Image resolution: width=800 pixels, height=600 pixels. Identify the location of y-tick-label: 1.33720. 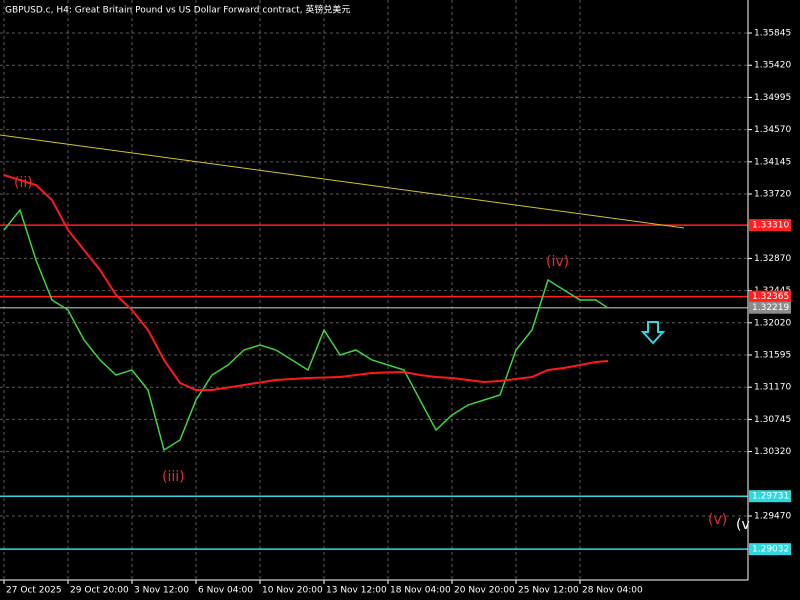
(772, 195).